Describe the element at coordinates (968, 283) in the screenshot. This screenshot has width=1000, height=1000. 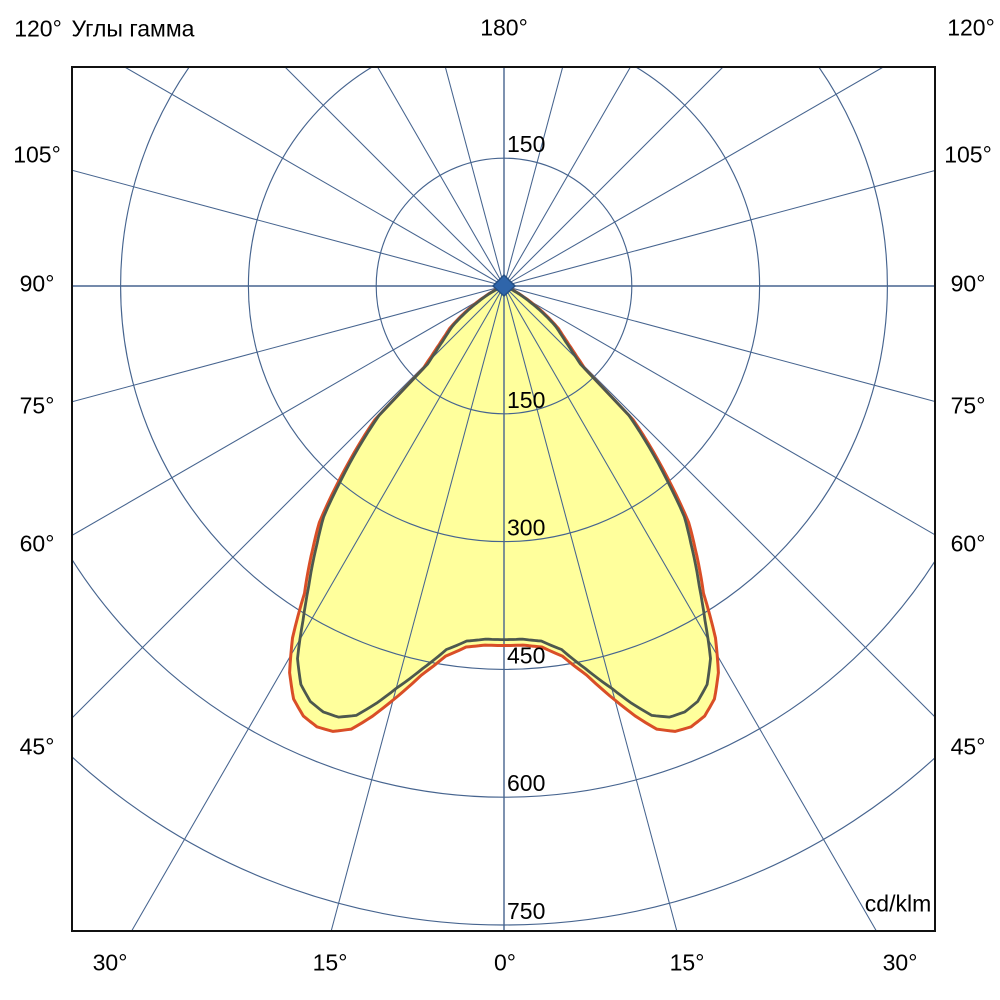
I see `angle-label-right-90: 90°` at that location.